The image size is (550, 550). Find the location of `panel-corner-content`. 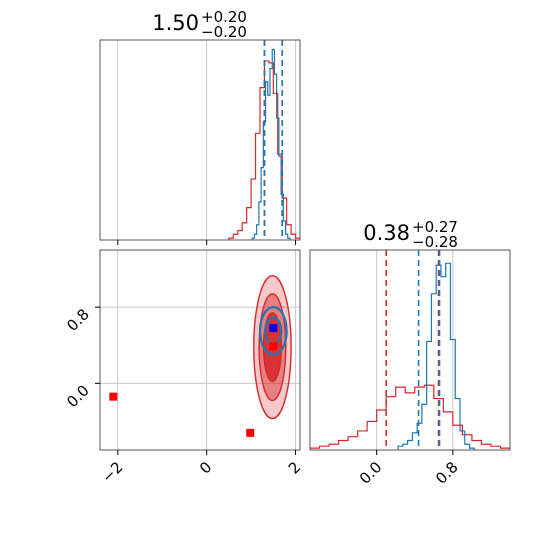

panel-corner-content is located at coordinates (200, 350).